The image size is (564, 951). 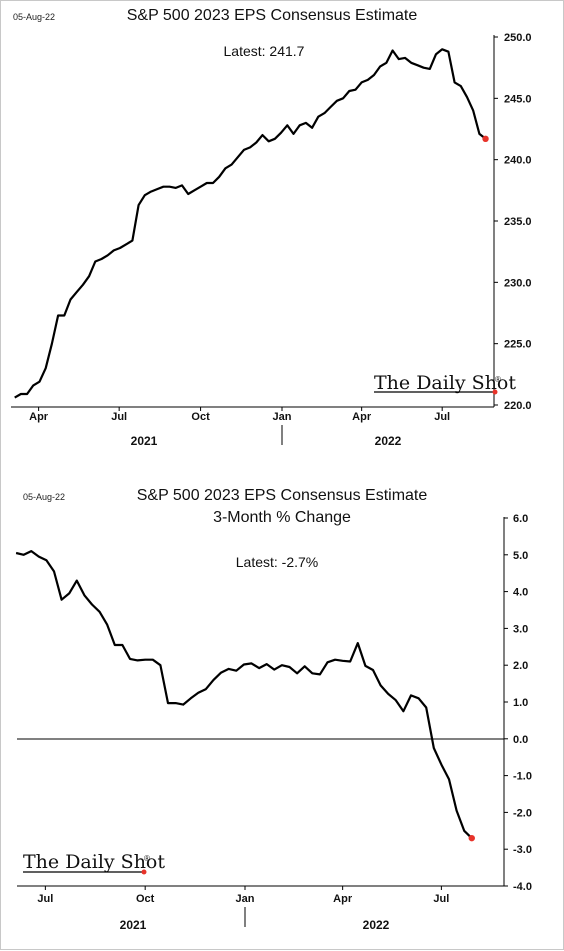 What do you see at coordinates (522, 813) in the screenshot?
I see `y-tick-label: -2.0` at bounding box center [522, 813].